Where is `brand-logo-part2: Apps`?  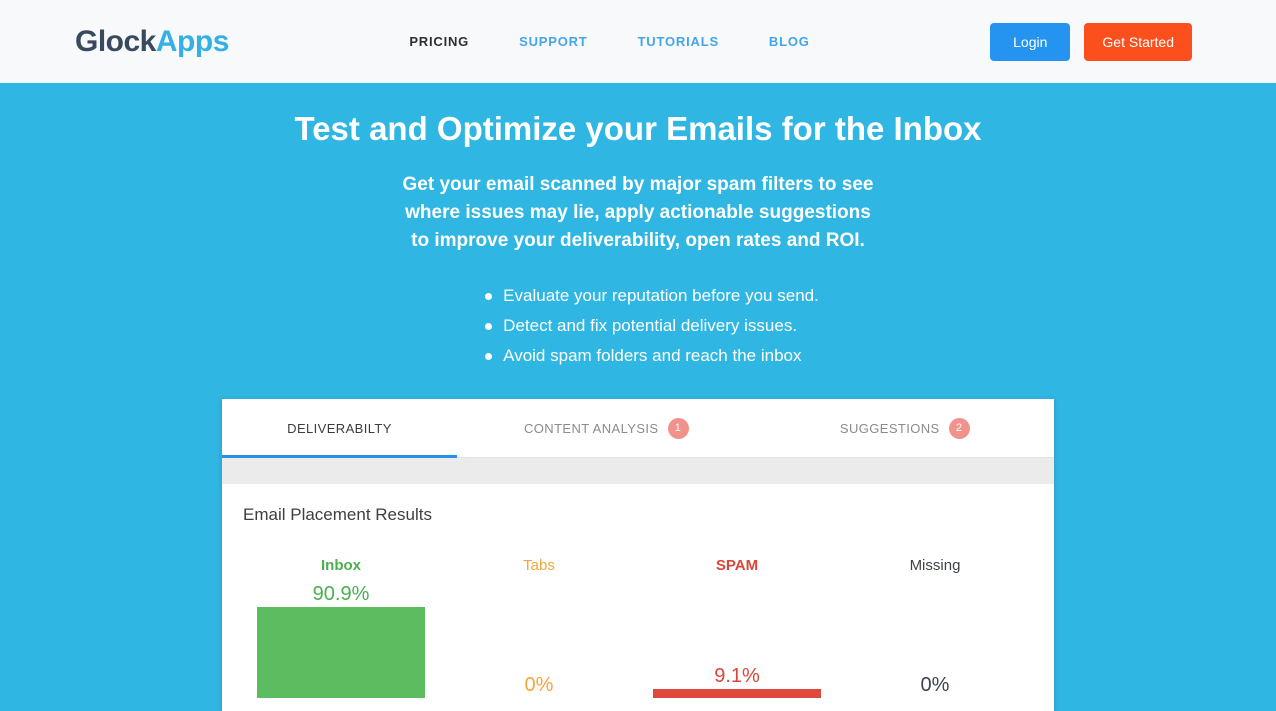 brand-logo-part2: Apps is located at coordinates (192, 41).